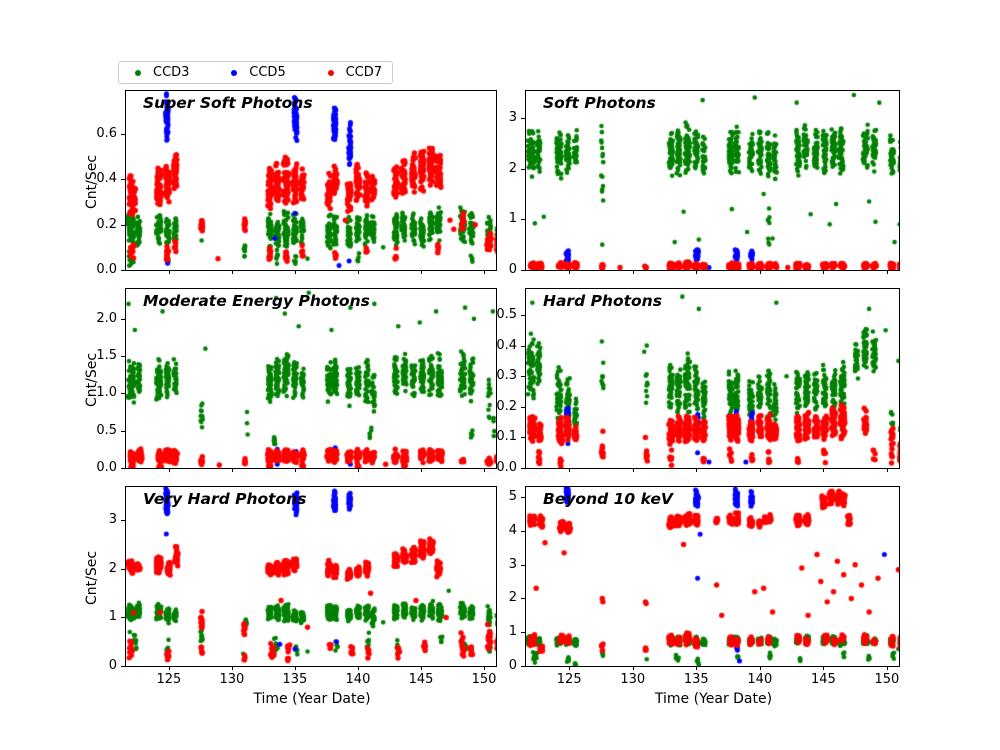 The height and width of the screenshot is (750, 1000). I want to click on scatter-canvas-hard-photons, so click(712, 378).